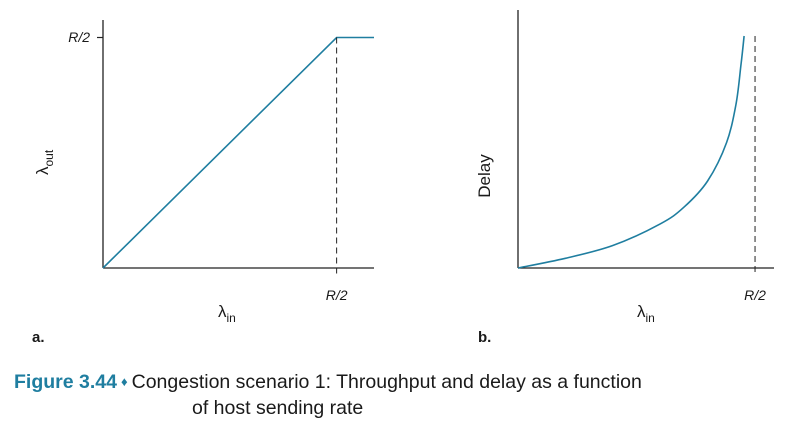 This screenshot has width=803, height=427. What do you see at coordinates (222, 311) in the screenshot?
I see `panel-a-x-axis-symbol: λ` at bounding box center [222, 311].